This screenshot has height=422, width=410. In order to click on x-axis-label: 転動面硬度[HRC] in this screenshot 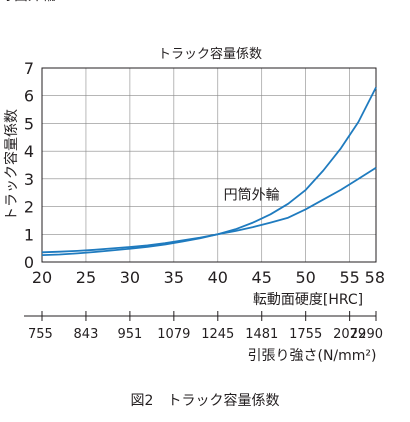, I will do `click(308, 300)`.